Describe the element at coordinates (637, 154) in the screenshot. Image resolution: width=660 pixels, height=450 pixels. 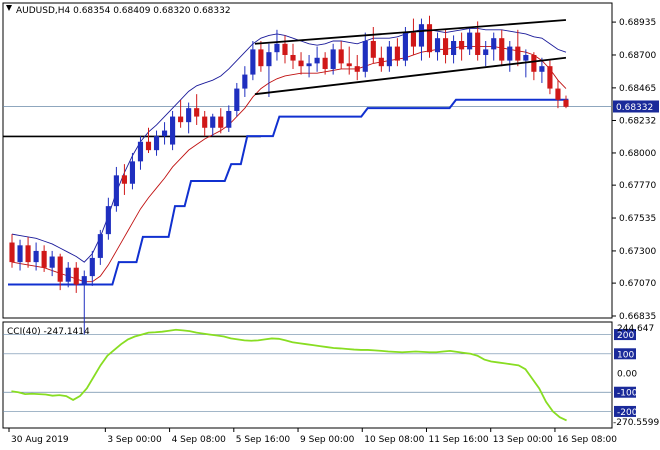
I see `price-axis-label: 0.68000` at that location.